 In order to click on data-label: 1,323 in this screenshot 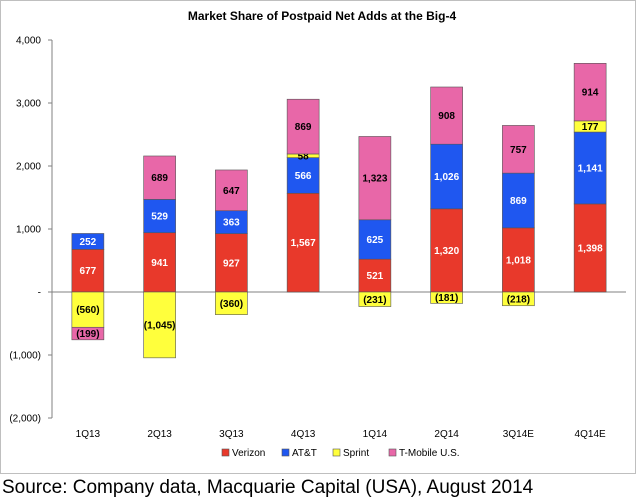, I will do `click(374, 179)`.